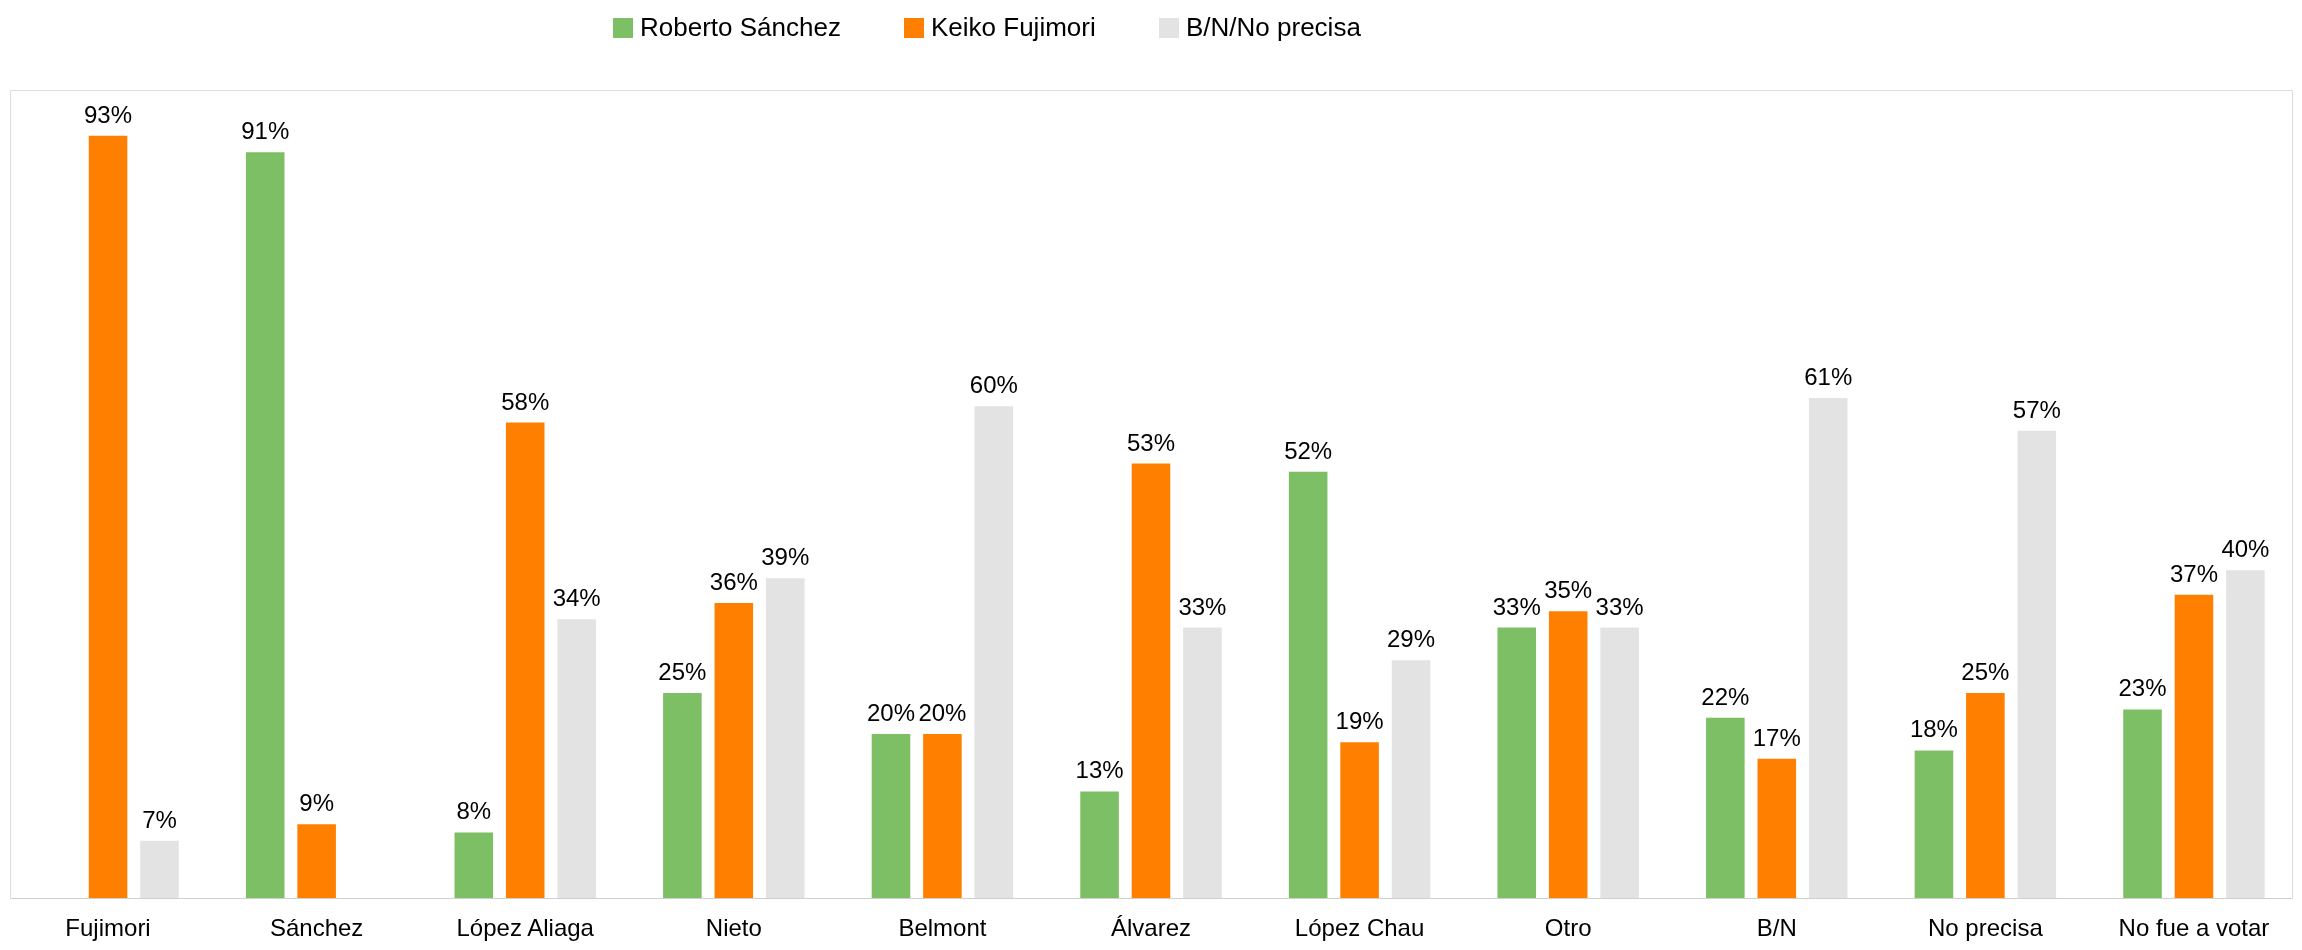 The width and height of the screenshot is (2302, 950). Describe the element at coordinates (1411, 639) in the screenshot. I see `data-label: 29%` at that location.